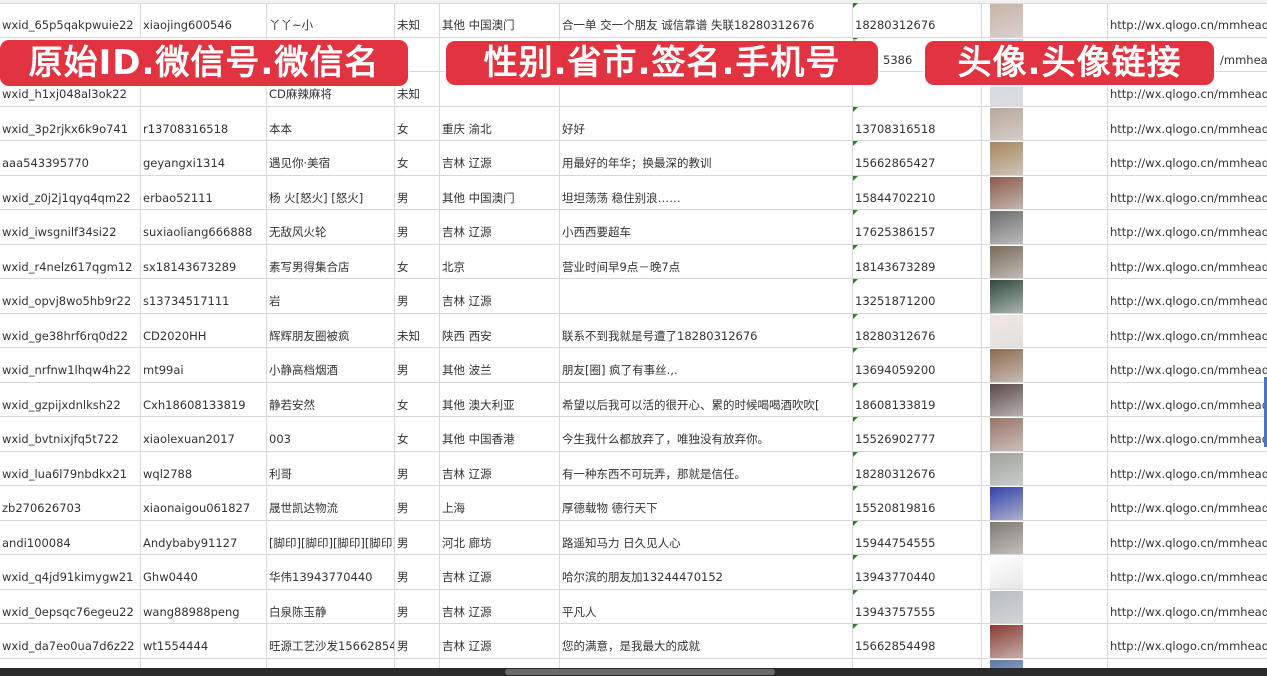  I want to click on cell-phone: 18143673289, so click(917, 261).